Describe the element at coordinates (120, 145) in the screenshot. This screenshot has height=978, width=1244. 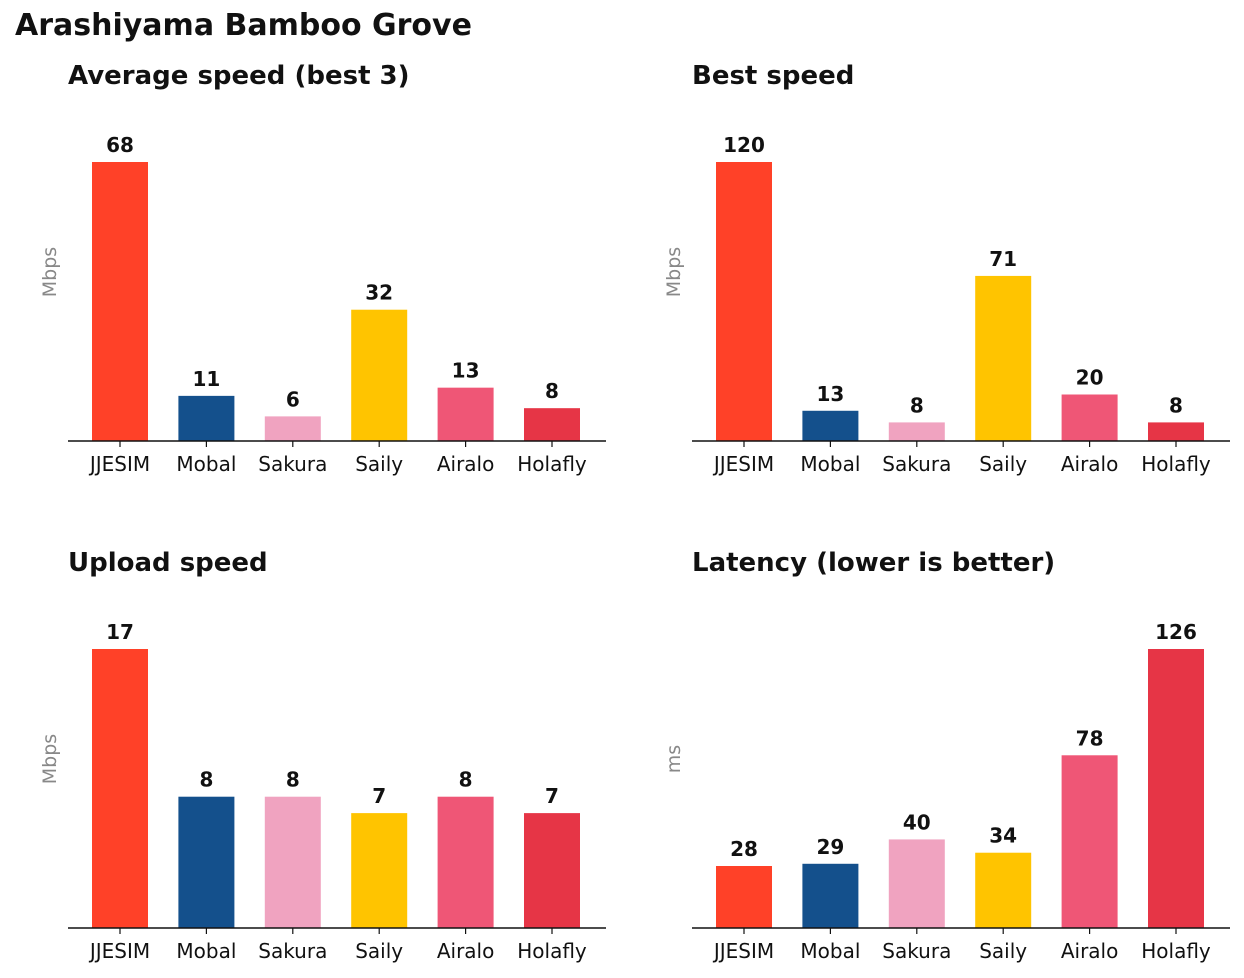
I see `value-label-jjesim: 68` at that location.